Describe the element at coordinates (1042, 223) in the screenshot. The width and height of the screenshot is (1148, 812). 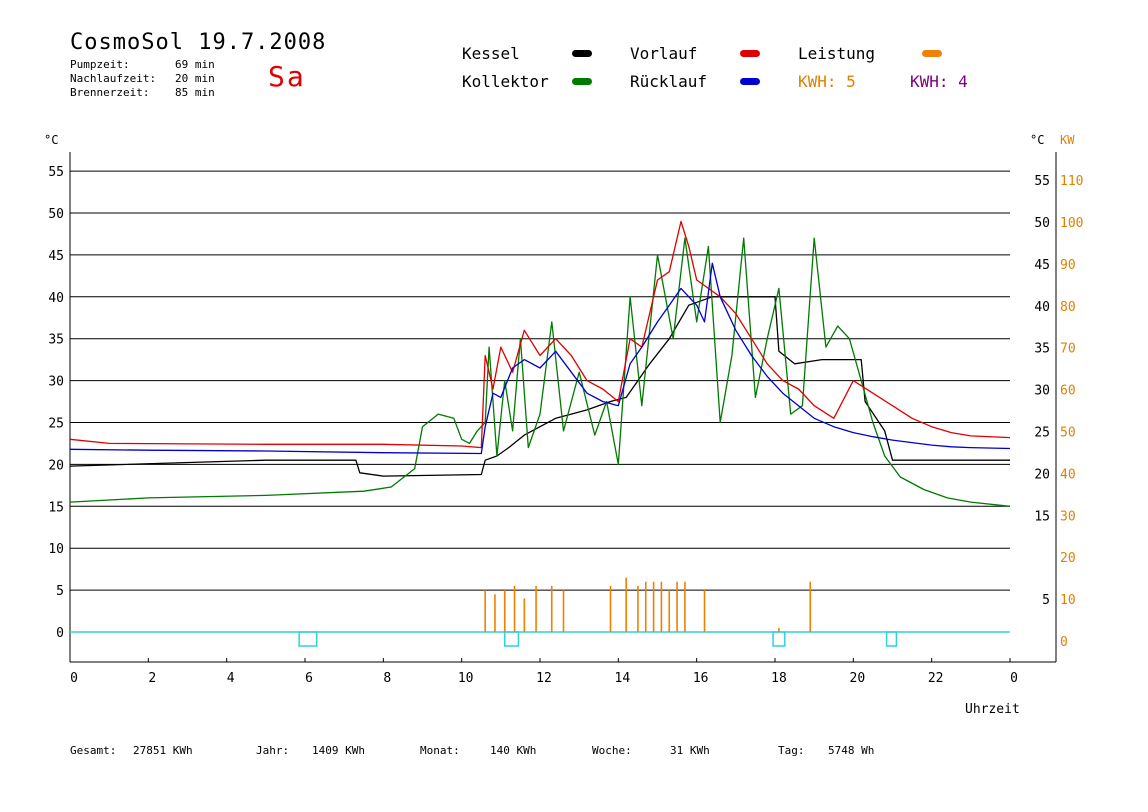
I see `y-right-tick-label: 50` at that location.